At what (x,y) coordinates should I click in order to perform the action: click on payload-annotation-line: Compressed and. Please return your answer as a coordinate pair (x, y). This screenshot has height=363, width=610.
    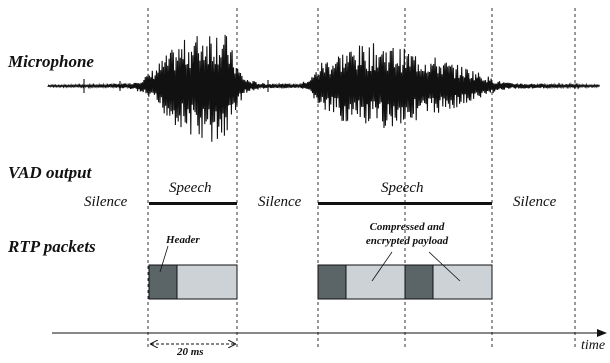
    Looking at the image, I should click on (407, 227).